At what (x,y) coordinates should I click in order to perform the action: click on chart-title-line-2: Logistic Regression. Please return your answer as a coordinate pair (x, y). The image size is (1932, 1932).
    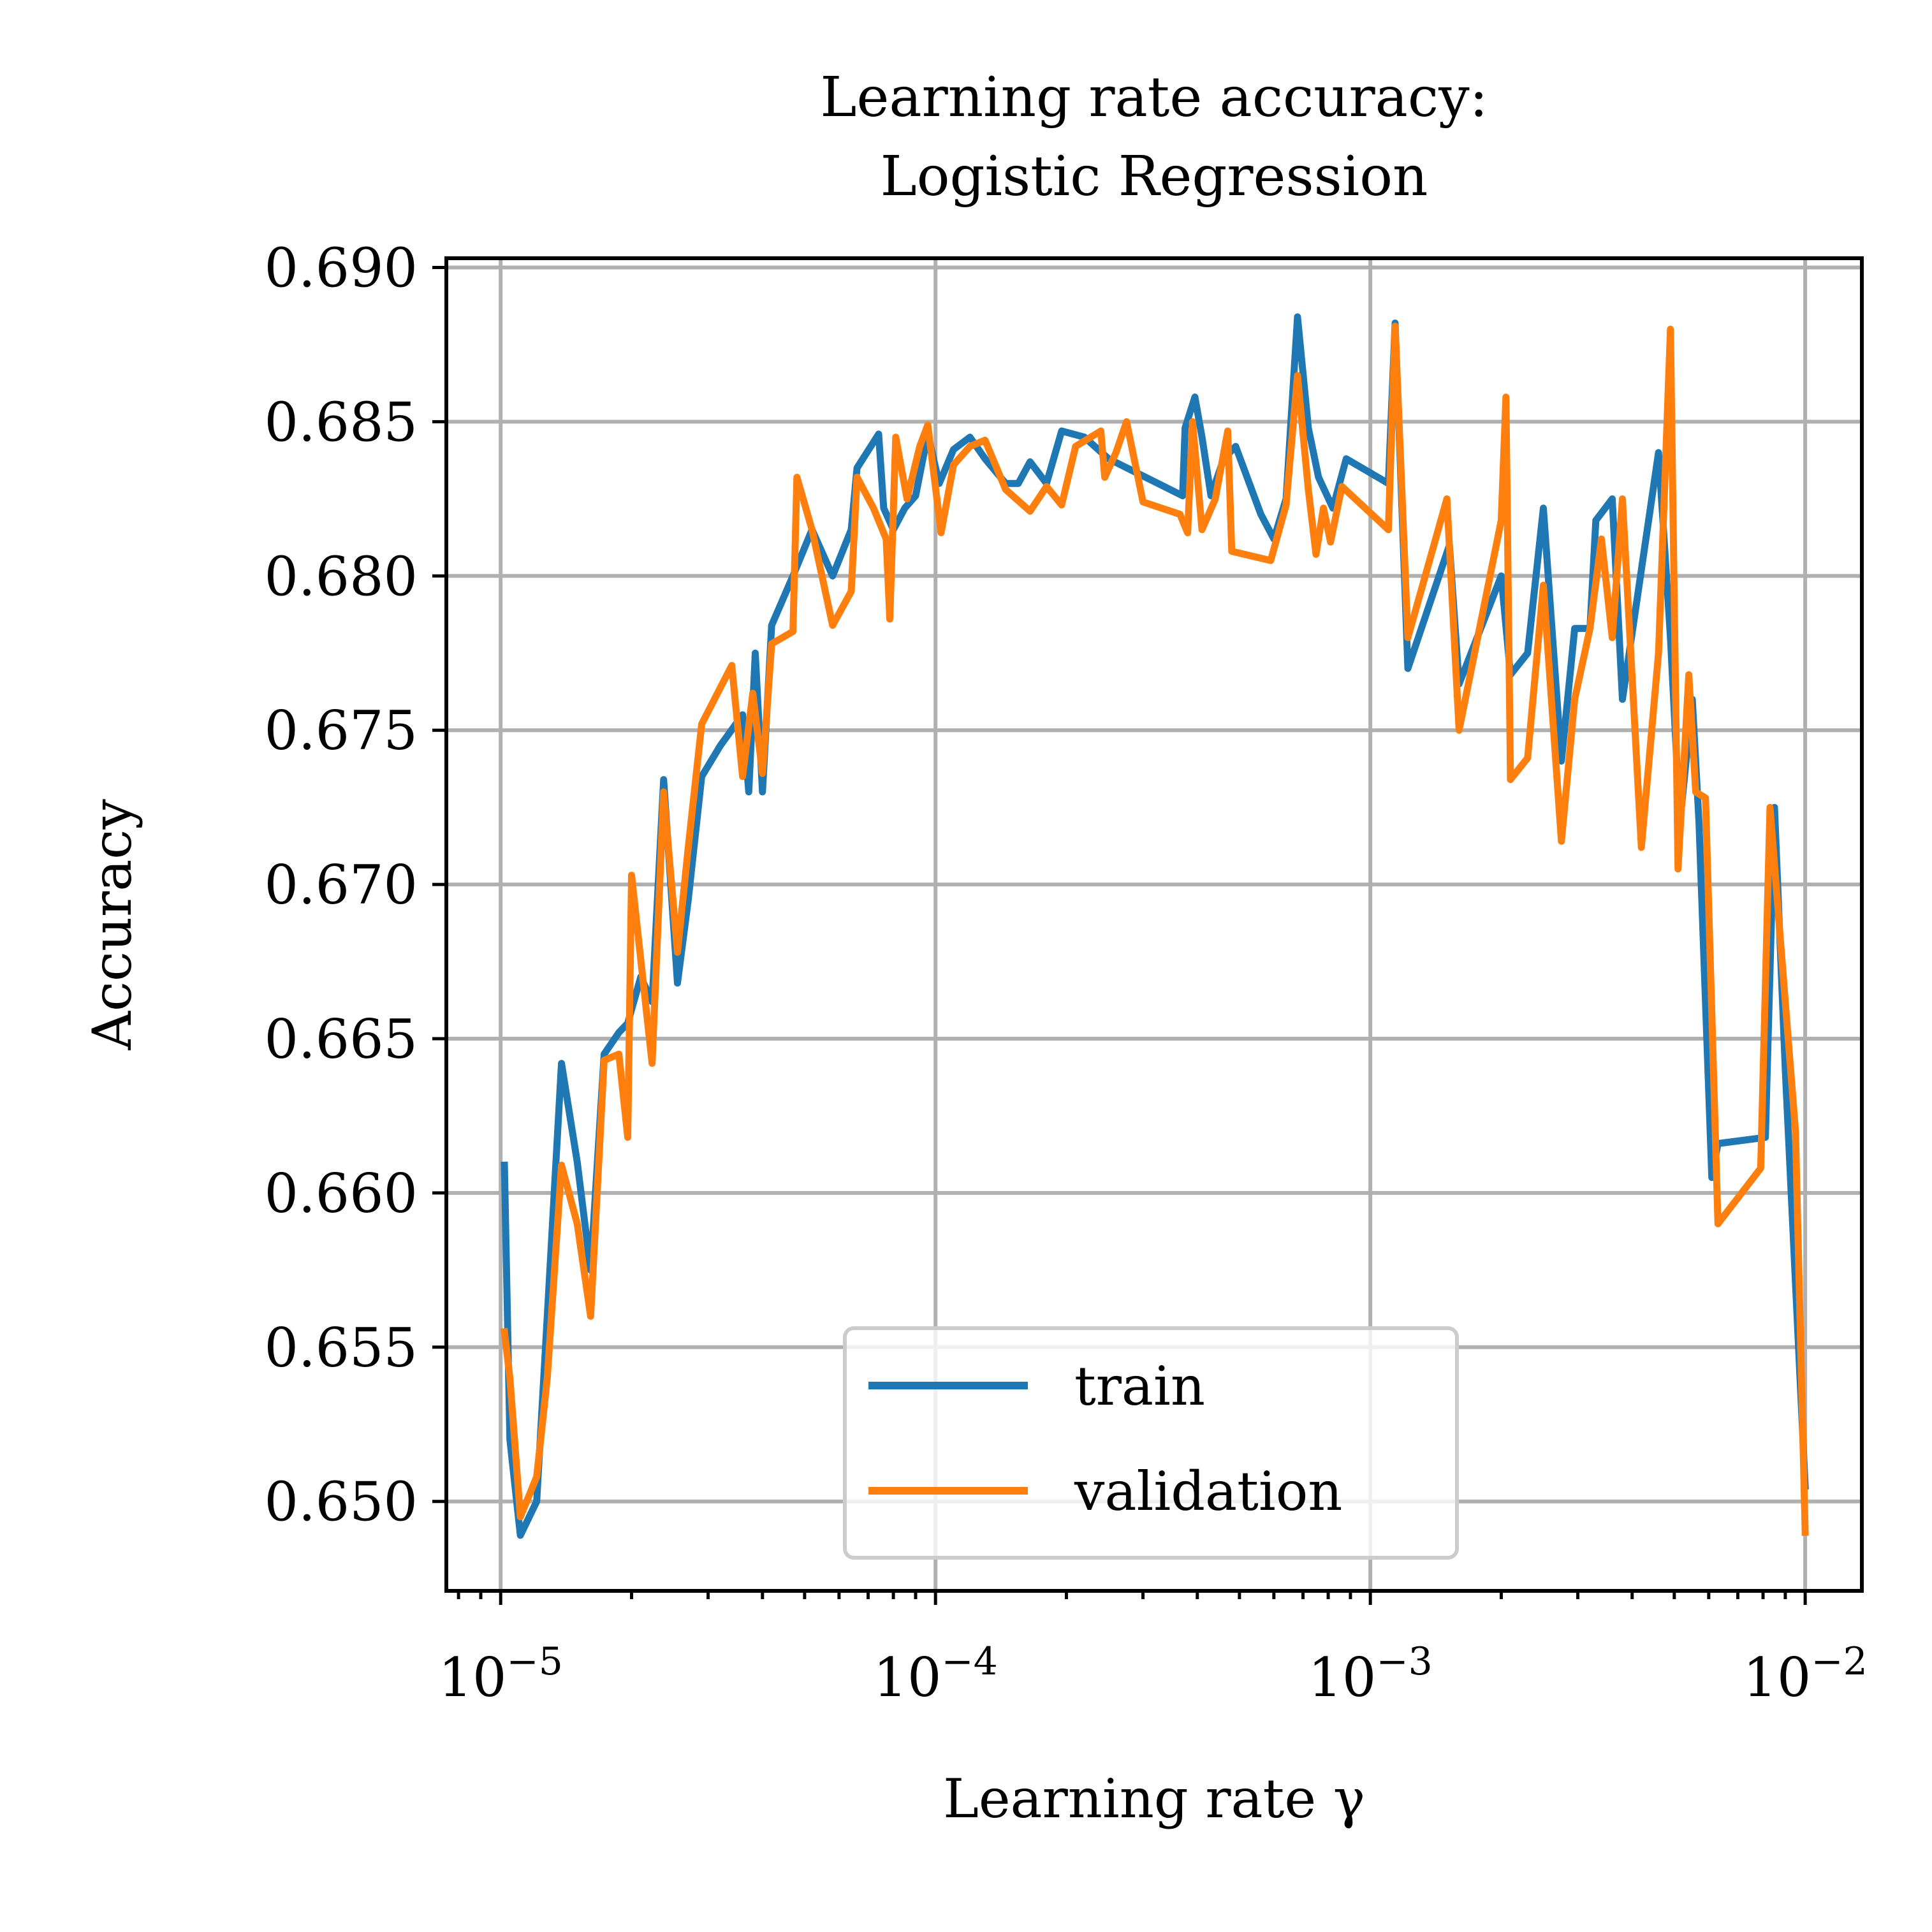
    Looking at the image, I should click on (1154, 177).